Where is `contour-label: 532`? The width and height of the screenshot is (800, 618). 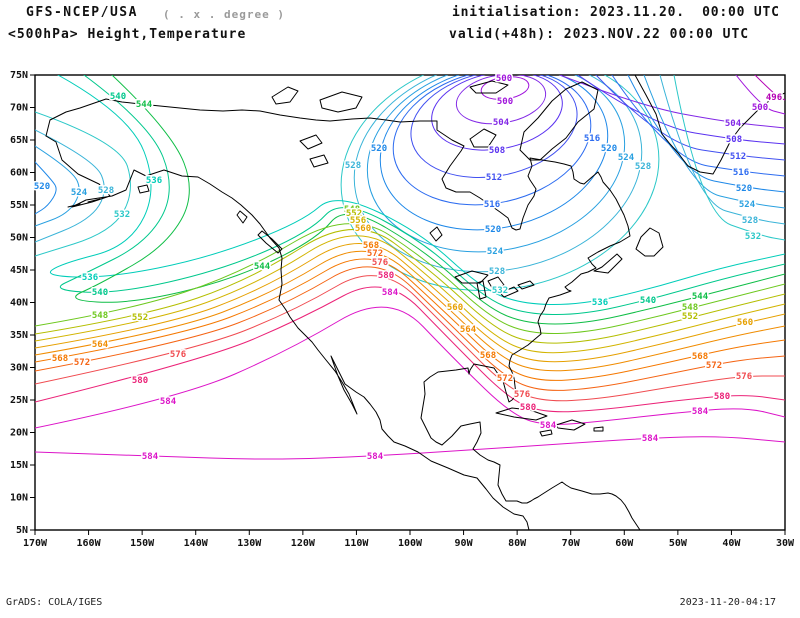 contour-label: 532 is located at coordinates (753, 237).